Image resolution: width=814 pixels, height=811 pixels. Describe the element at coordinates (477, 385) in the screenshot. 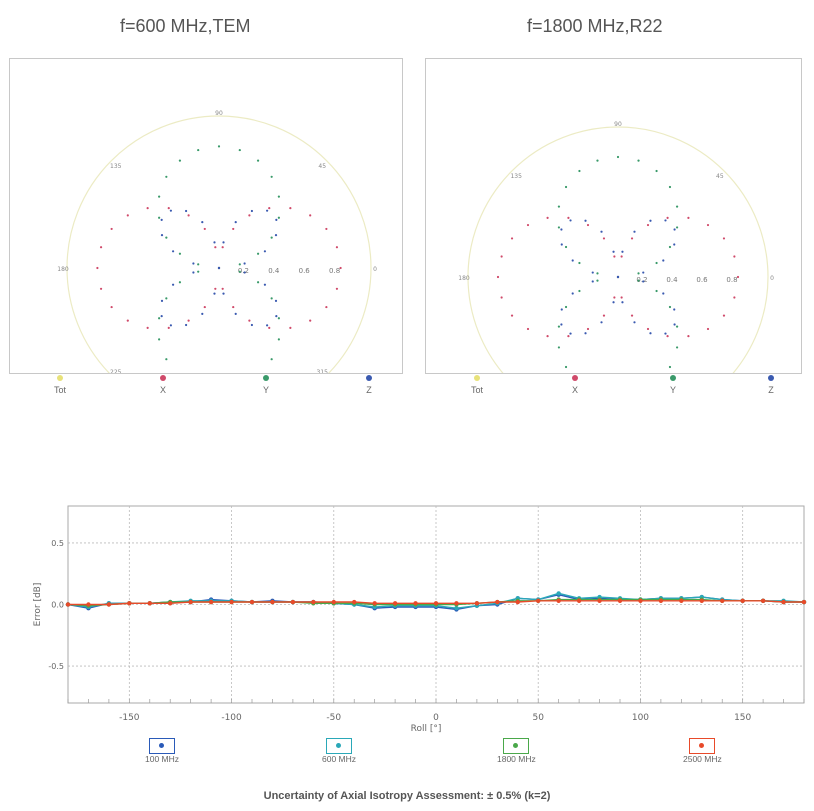

I see `legend-item-tot: Tot` at that location.